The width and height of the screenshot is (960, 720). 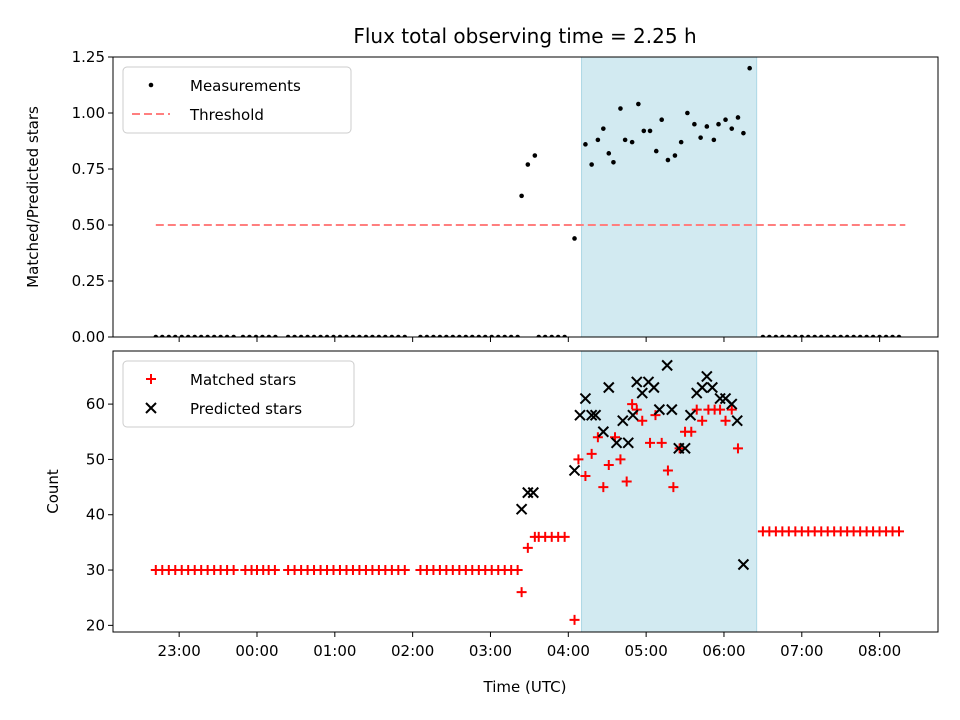 What do you see at coordinates (237, 100) in the screenshot?
I see `legend: Measurements Threshold` at bounding box center [237, 100].